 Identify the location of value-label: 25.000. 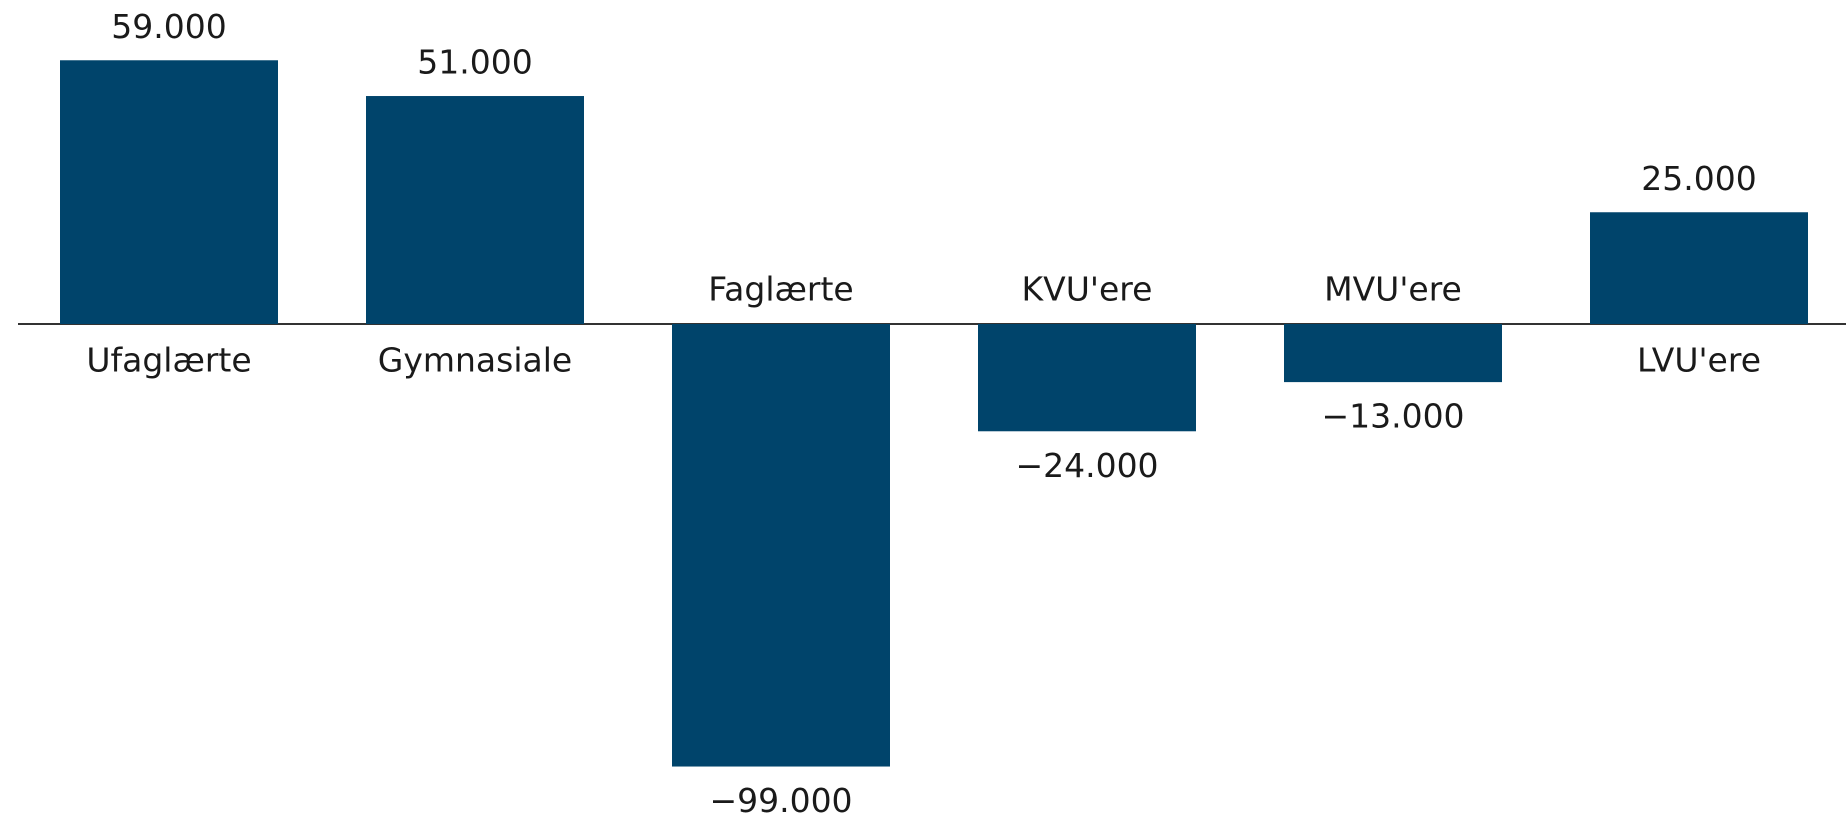
(1698, 178).